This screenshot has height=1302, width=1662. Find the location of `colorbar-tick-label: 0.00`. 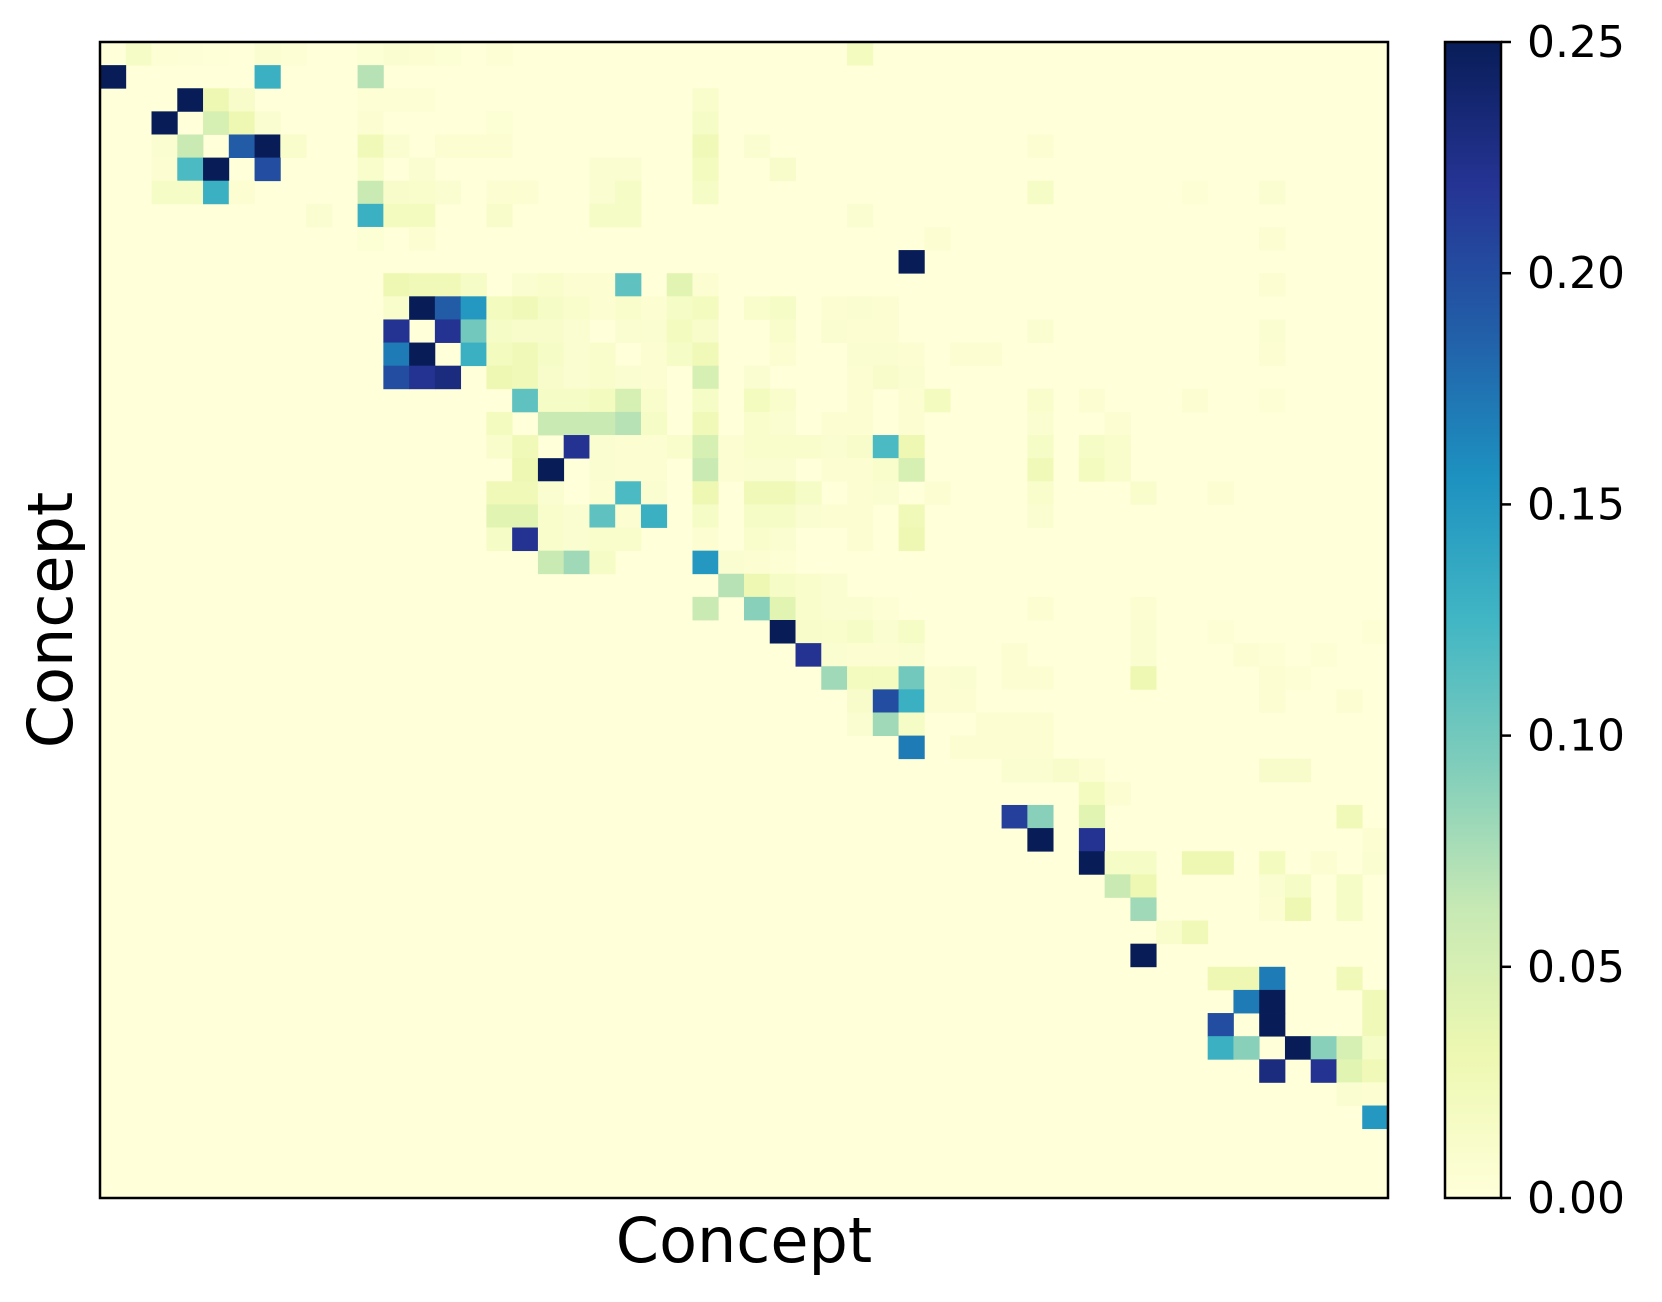

colorbar-tick-label: 0.00 is located at coordinates (1576, 1198).